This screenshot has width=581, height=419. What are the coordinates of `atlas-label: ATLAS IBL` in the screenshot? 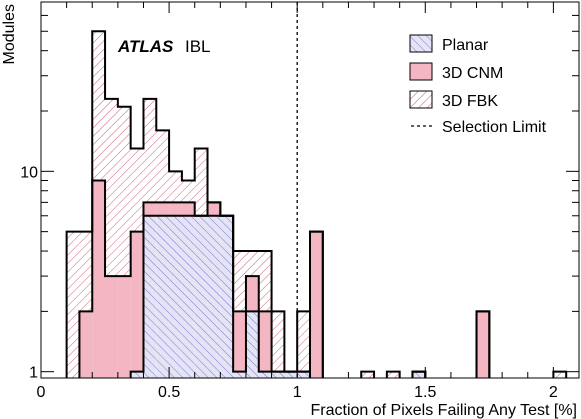 It's located at (164, 46).